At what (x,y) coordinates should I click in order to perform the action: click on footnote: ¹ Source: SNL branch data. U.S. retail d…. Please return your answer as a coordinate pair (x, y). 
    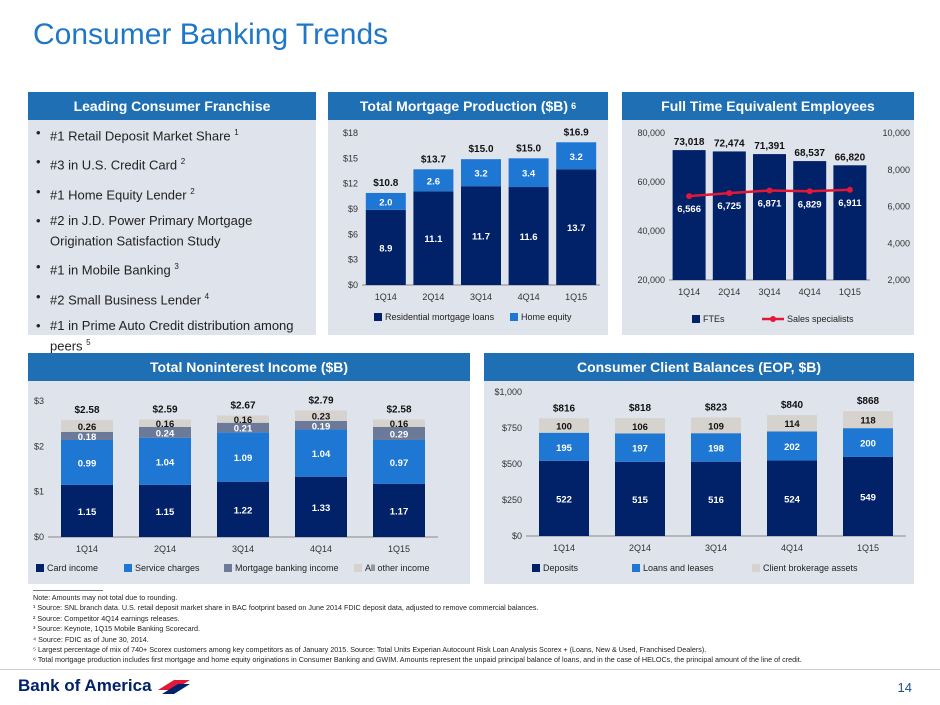
    Looking at the image, I should click on (286, 608).